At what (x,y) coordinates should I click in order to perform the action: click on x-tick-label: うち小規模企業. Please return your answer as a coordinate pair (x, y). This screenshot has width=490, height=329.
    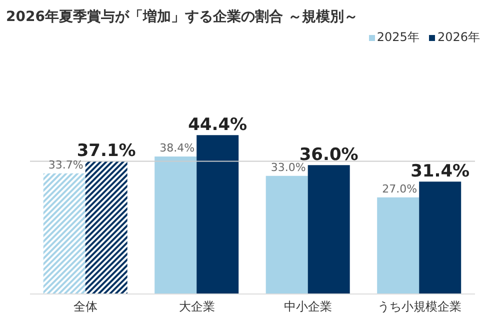
    Looking at the image, I should click on (419, 307).